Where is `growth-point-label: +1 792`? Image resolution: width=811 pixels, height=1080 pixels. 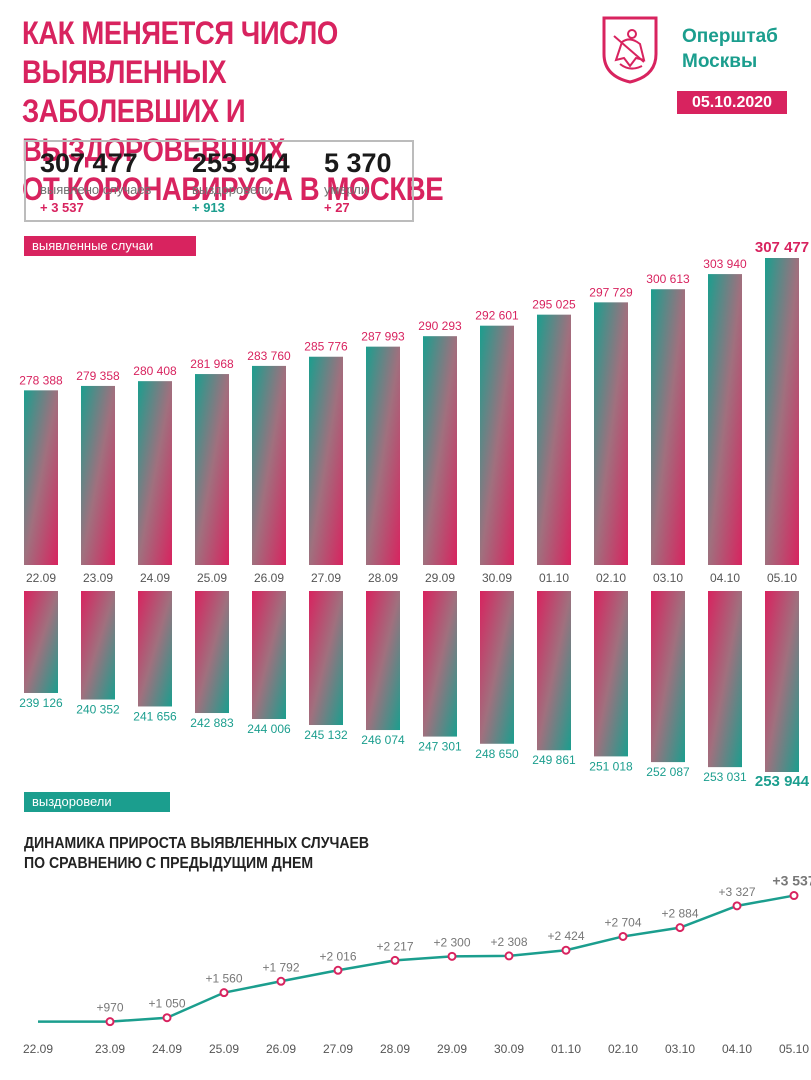
growth-point-label: +1 792 is located at coordinates (280, 967).